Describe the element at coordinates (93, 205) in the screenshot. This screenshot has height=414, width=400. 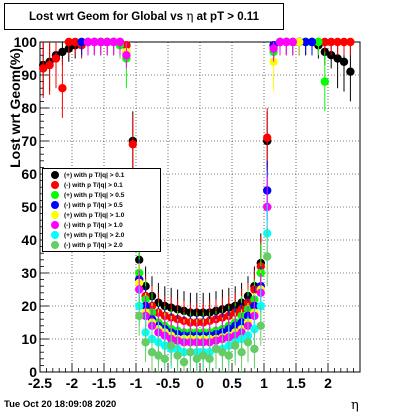
I see `legend-label: (-) with p T/|q| > 0.5` at that location.